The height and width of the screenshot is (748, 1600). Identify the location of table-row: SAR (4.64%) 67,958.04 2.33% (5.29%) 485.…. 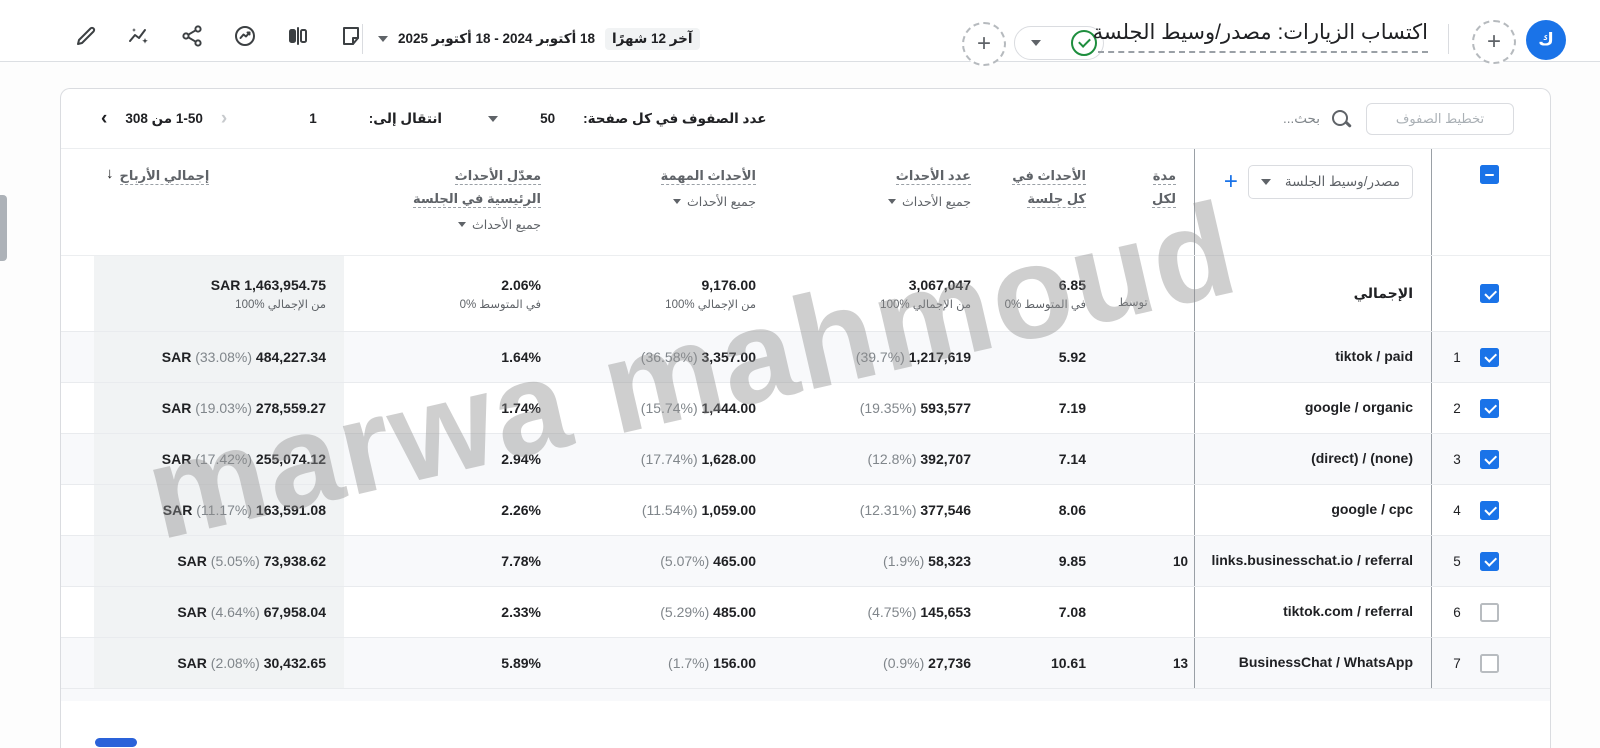
(805, 611).